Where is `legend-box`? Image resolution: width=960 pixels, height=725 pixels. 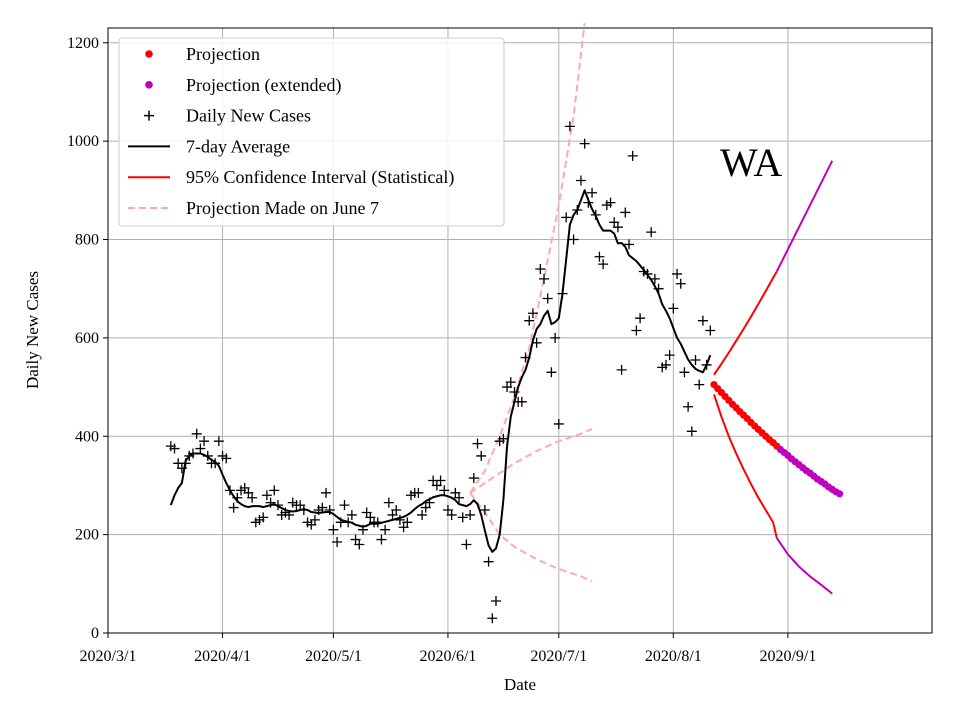
legend-box is located at coordinates (311, 132).